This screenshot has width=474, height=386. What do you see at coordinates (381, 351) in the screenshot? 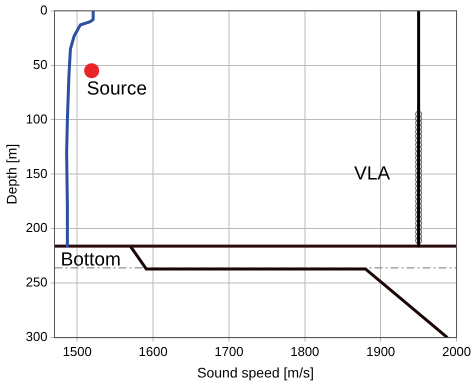
I see `x-tick-label: 1900` at bounding box center [381, 351].